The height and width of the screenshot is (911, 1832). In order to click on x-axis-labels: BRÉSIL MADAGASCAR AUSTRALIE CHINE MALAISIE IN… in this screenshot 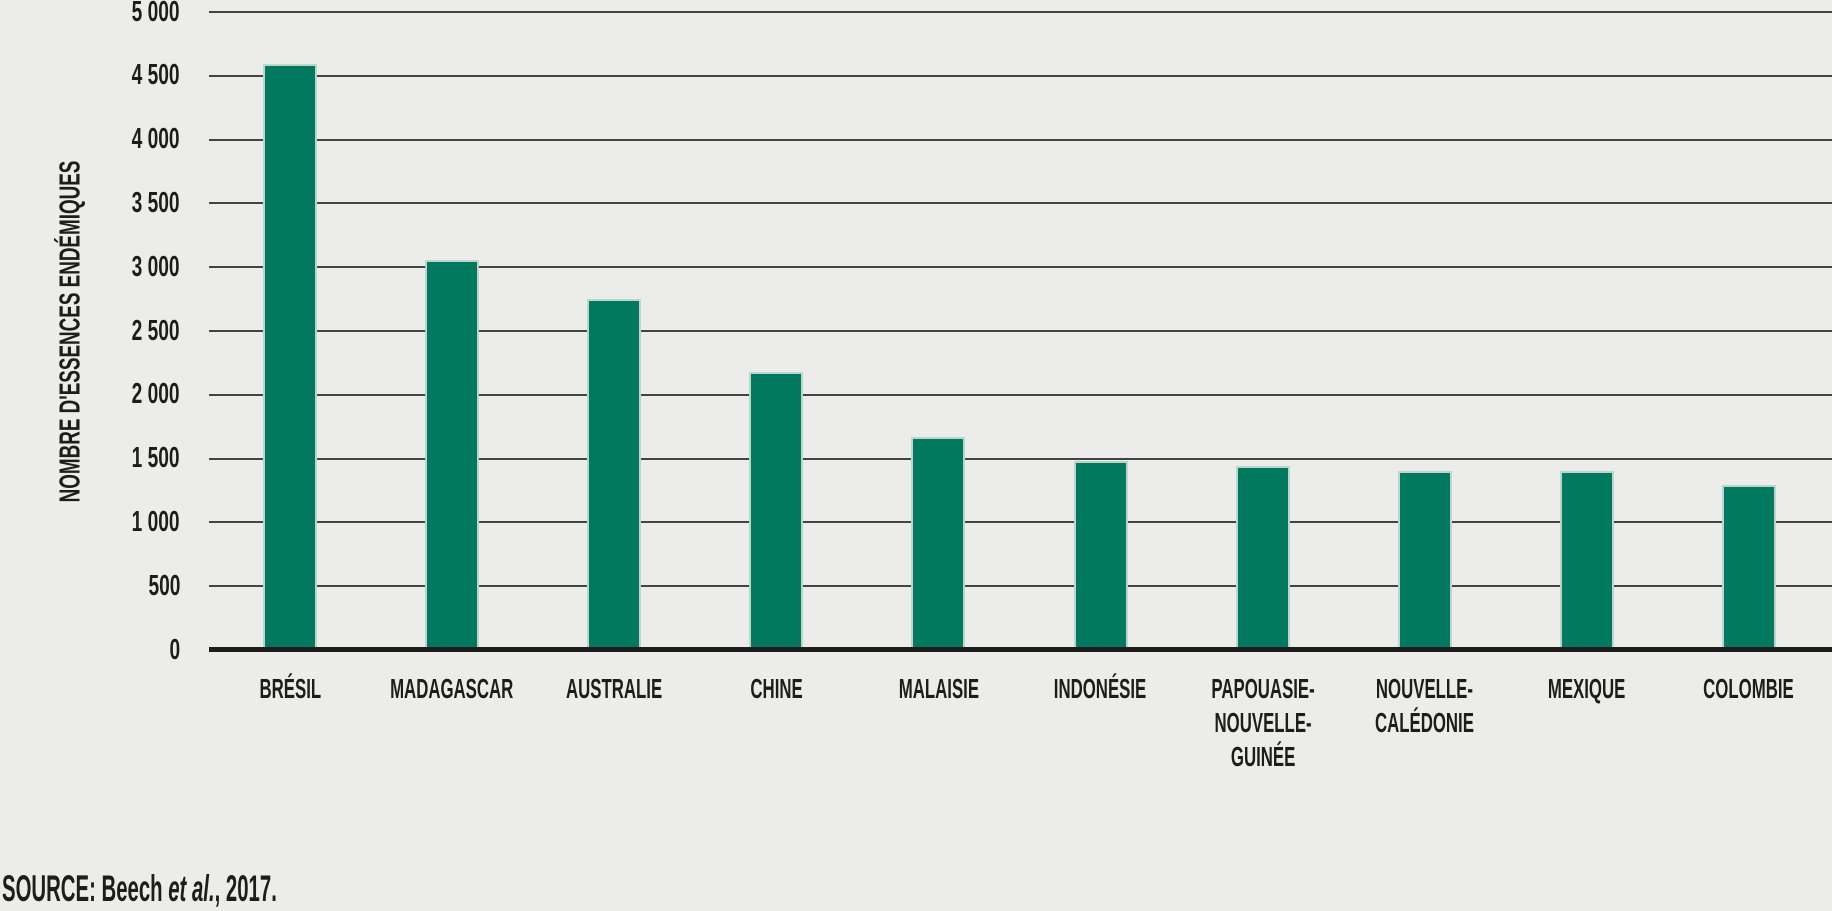, I will do `click(1020, 732)`.